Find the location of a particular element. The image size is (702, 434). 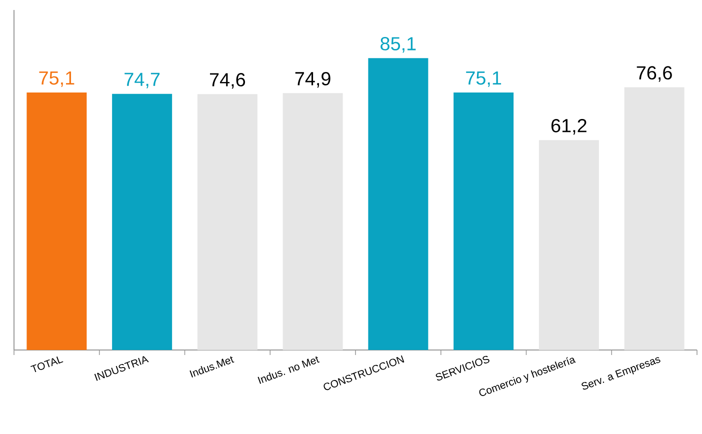

data-label: 85,1 is located at coordinates (398, 44).